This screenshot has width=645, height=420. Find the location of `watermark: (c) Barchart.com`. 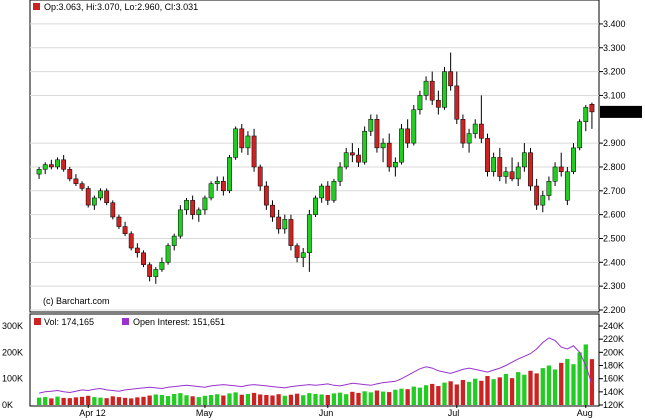

watermark: (c) Barchart.com is located at coordinates (76, 301).